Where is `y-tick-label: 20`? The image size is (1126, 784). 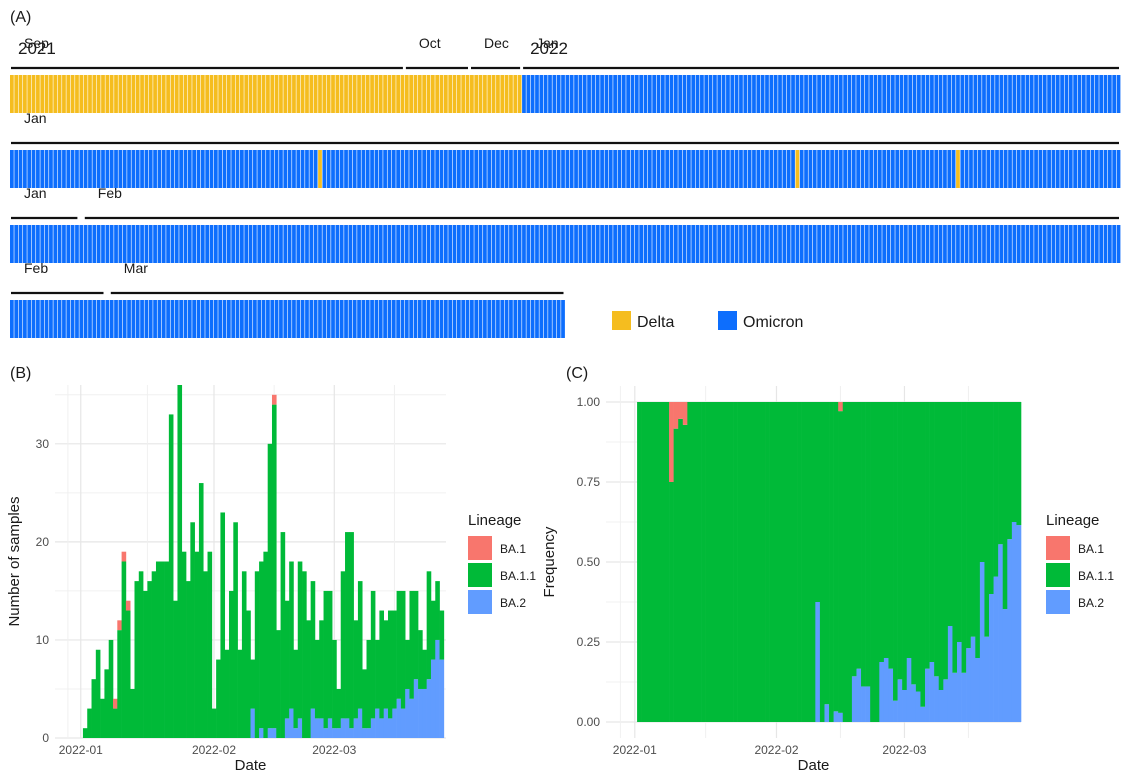 y-tick-label: 20 is located at coordinates (43, 542).